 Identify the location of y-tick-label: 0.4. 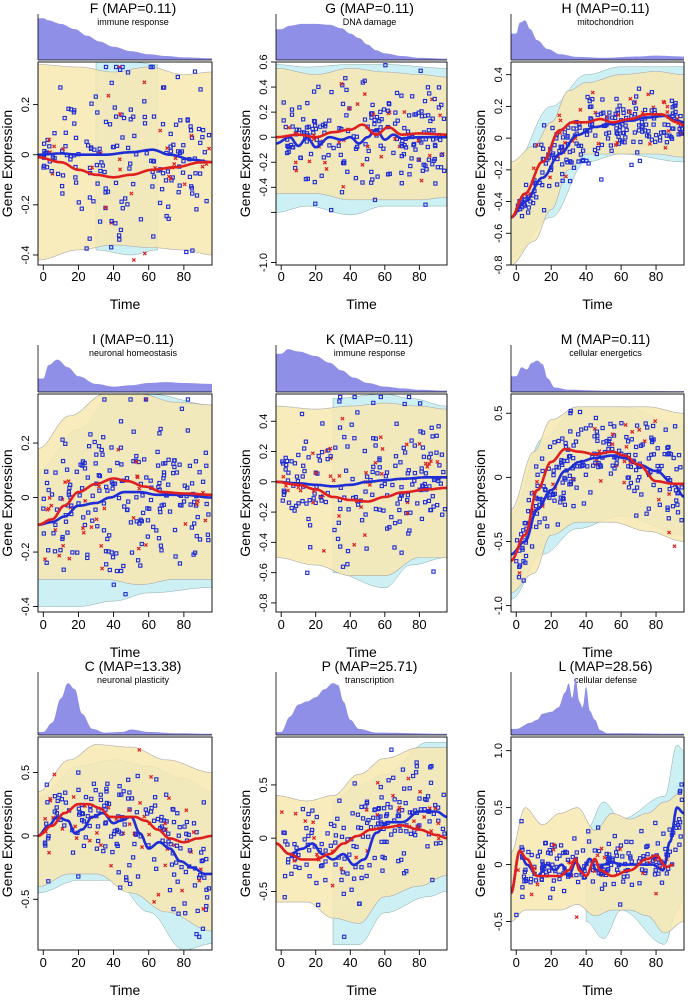
(264, 86).